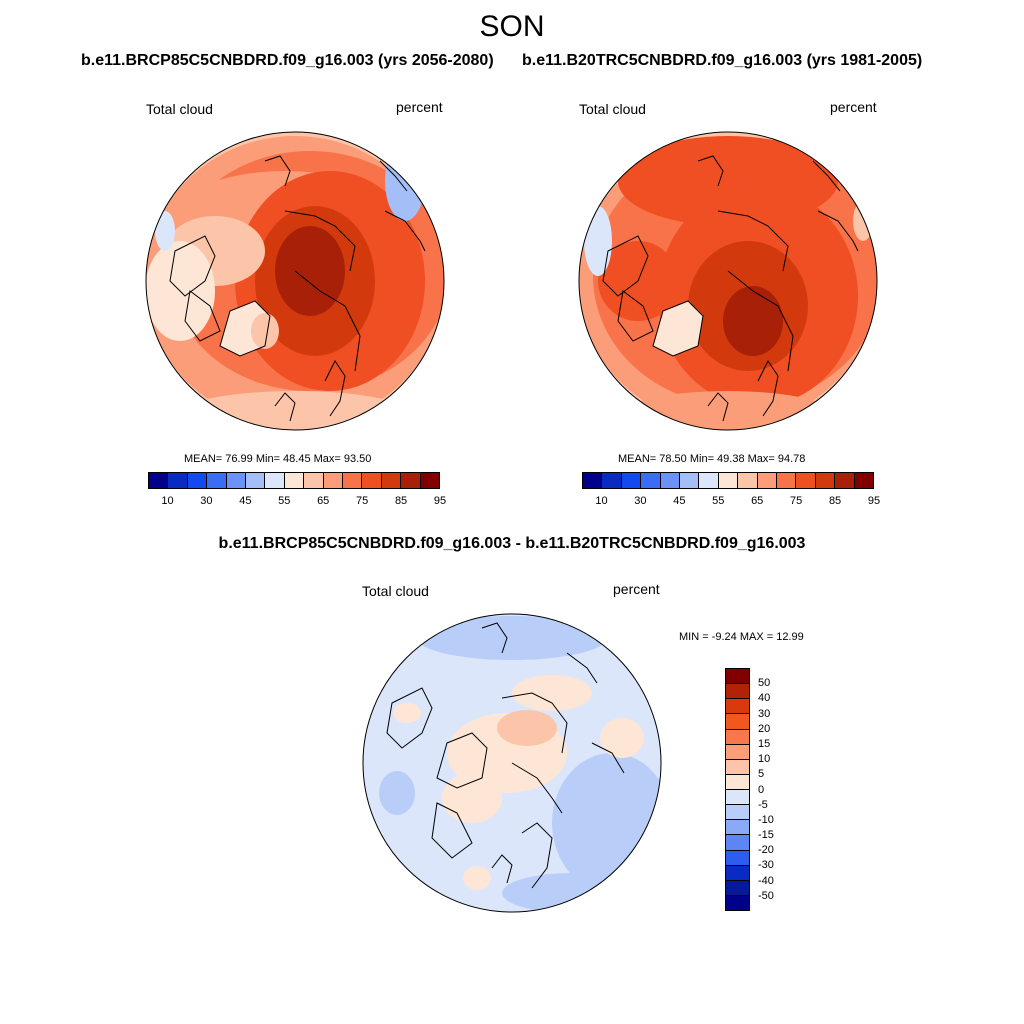 This screenshot has height=1024, width=1024. Describe the element at coordinates (766, 880) in the screenshot. I see `colorbar-tick-label: -40` at that location.